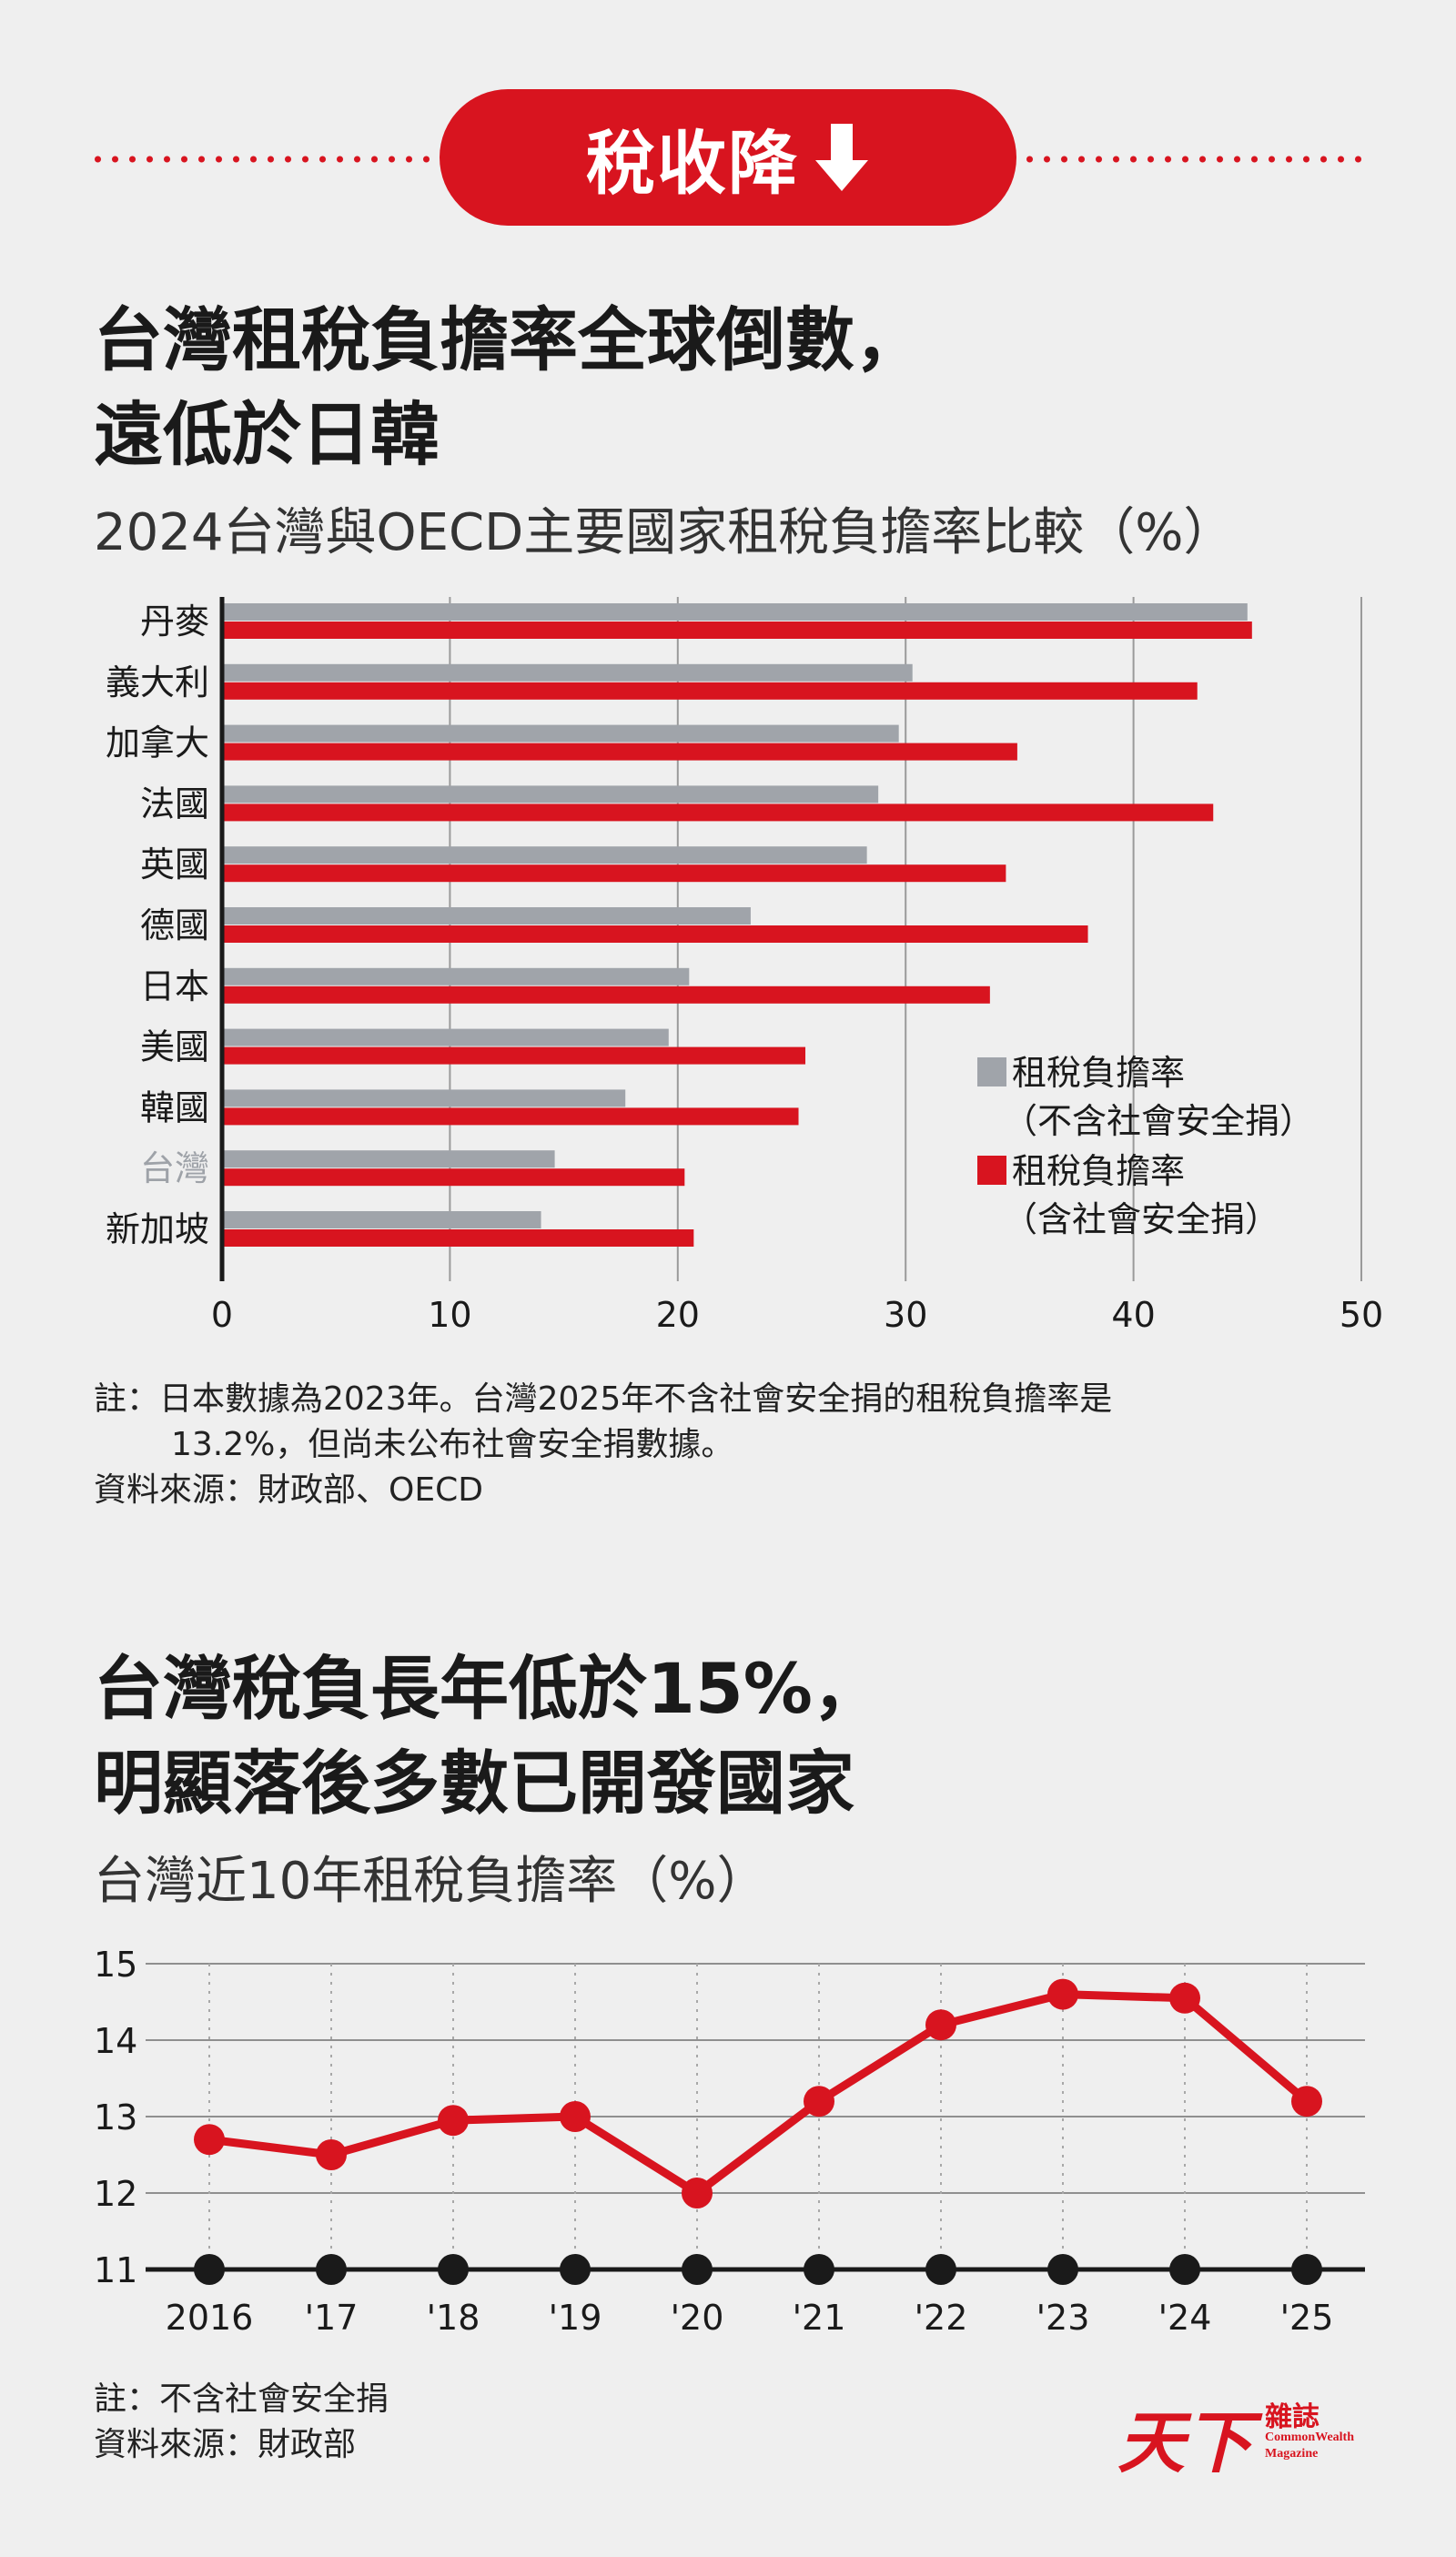  Describe the element at coordinates (665, 532) in the screenshot. I see `chart1-subtitle: 2024台灣與OECD主要國家租稅負擔率比較（%）` at that location.